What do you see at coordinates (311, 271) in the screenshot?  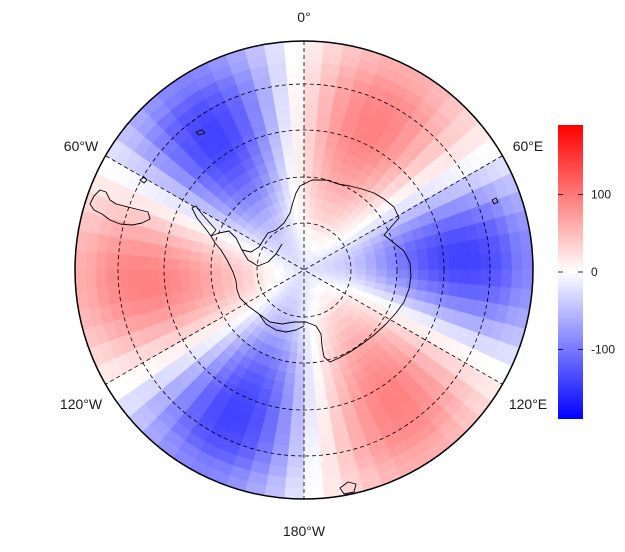 I see `antarctica-coastline` at bounding box center [311, 271].